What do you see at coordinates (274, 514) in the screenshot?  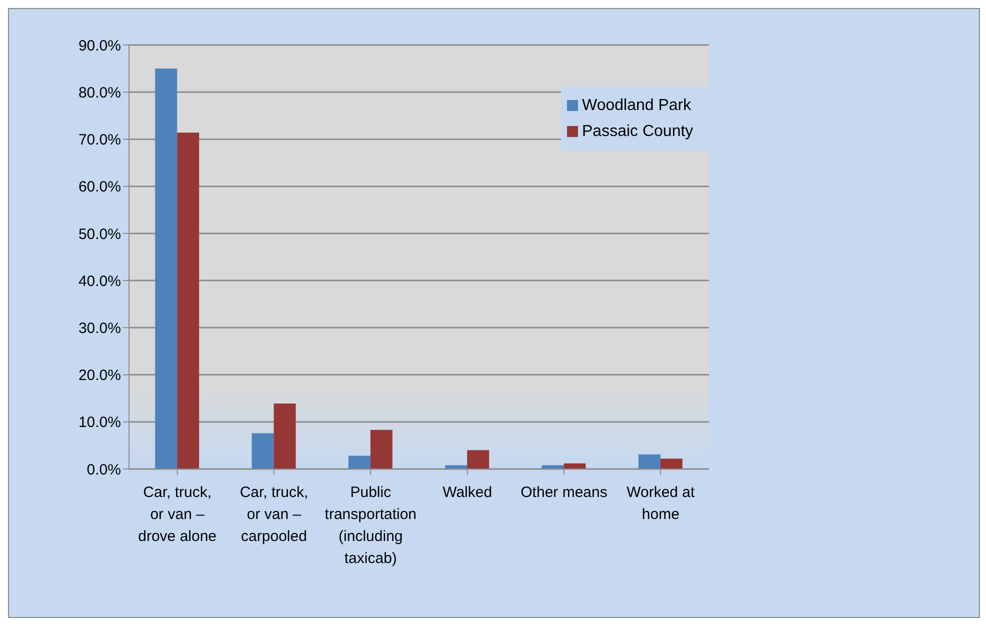 I see `x-tick-label: Car, truck, or van – carpooled` at bounding box center [274, 514].